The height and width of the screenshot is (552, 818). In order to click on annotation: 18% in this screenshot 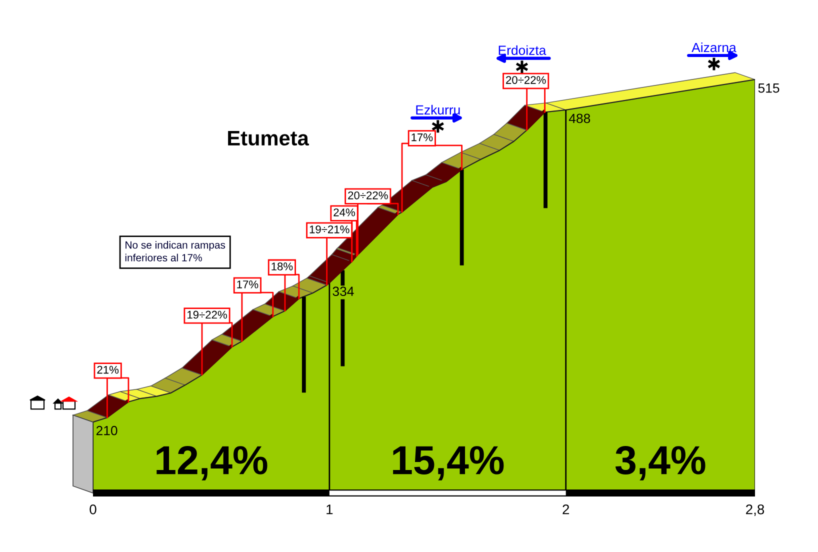, I will do `click(282, 266)`.